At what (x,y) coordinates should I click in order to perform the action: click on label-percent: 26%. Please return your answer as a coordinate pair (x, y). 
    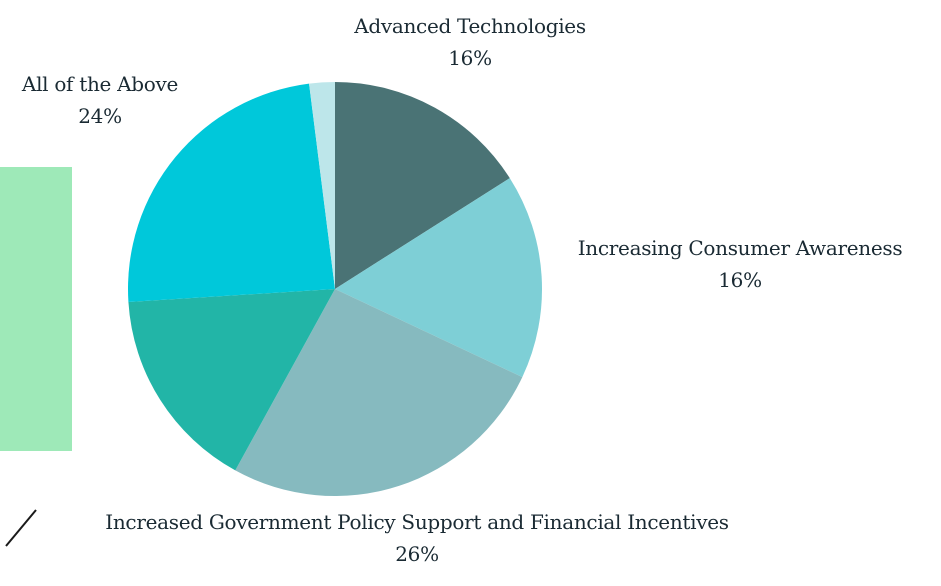
    Looking at the image, I should click on (417, 554).